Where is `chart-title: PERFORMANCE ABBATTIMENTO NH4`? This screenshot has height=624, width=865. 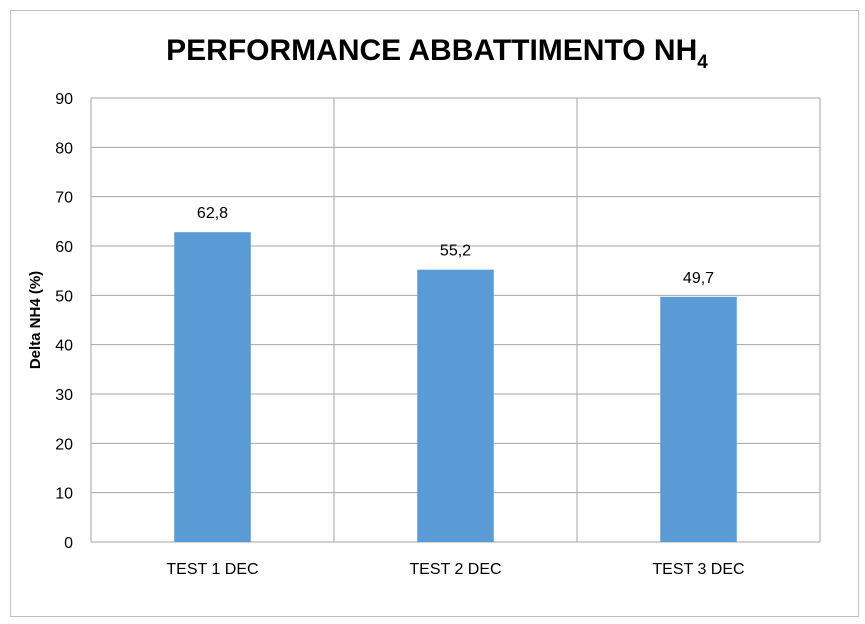 chart-title: PERFORMANCE ABBATTIMENTO NH4 is located at coordinates (437, 53).